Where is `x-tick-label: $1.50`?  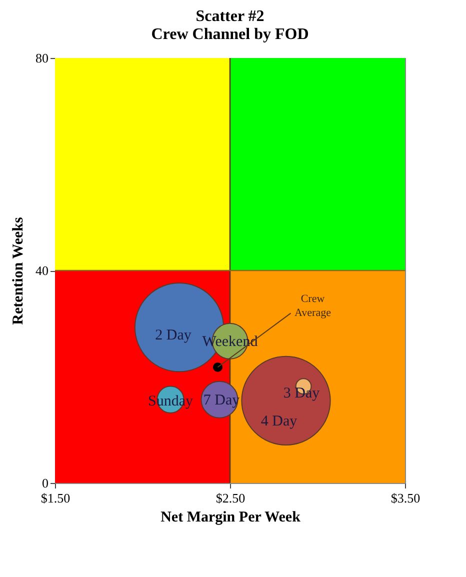
x-tick-label: $1.50 is located at coordinates (55, 498).